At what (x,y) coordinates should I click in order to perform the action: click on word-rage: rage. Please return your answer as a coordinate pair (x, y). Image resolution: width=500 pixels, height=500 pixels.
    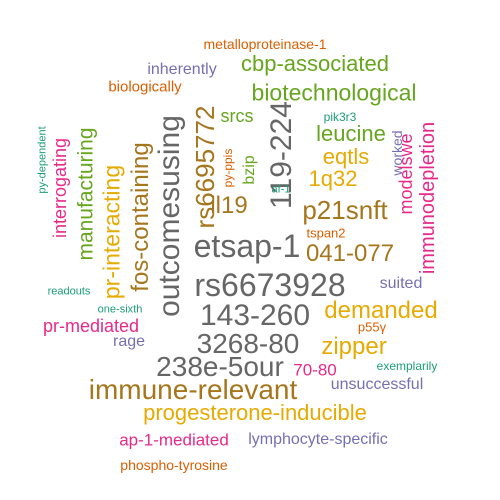
    Looking at the image, I should click on (129, 341).